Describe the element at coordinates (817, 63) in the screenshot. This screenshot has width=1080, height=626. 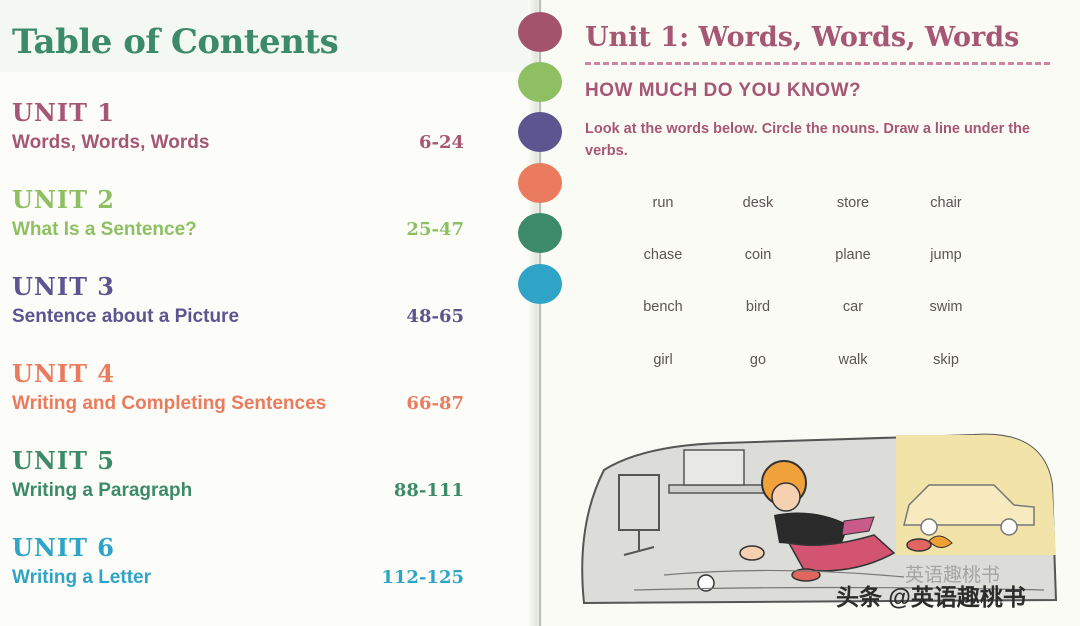
I see `dashed-divider` at that location.